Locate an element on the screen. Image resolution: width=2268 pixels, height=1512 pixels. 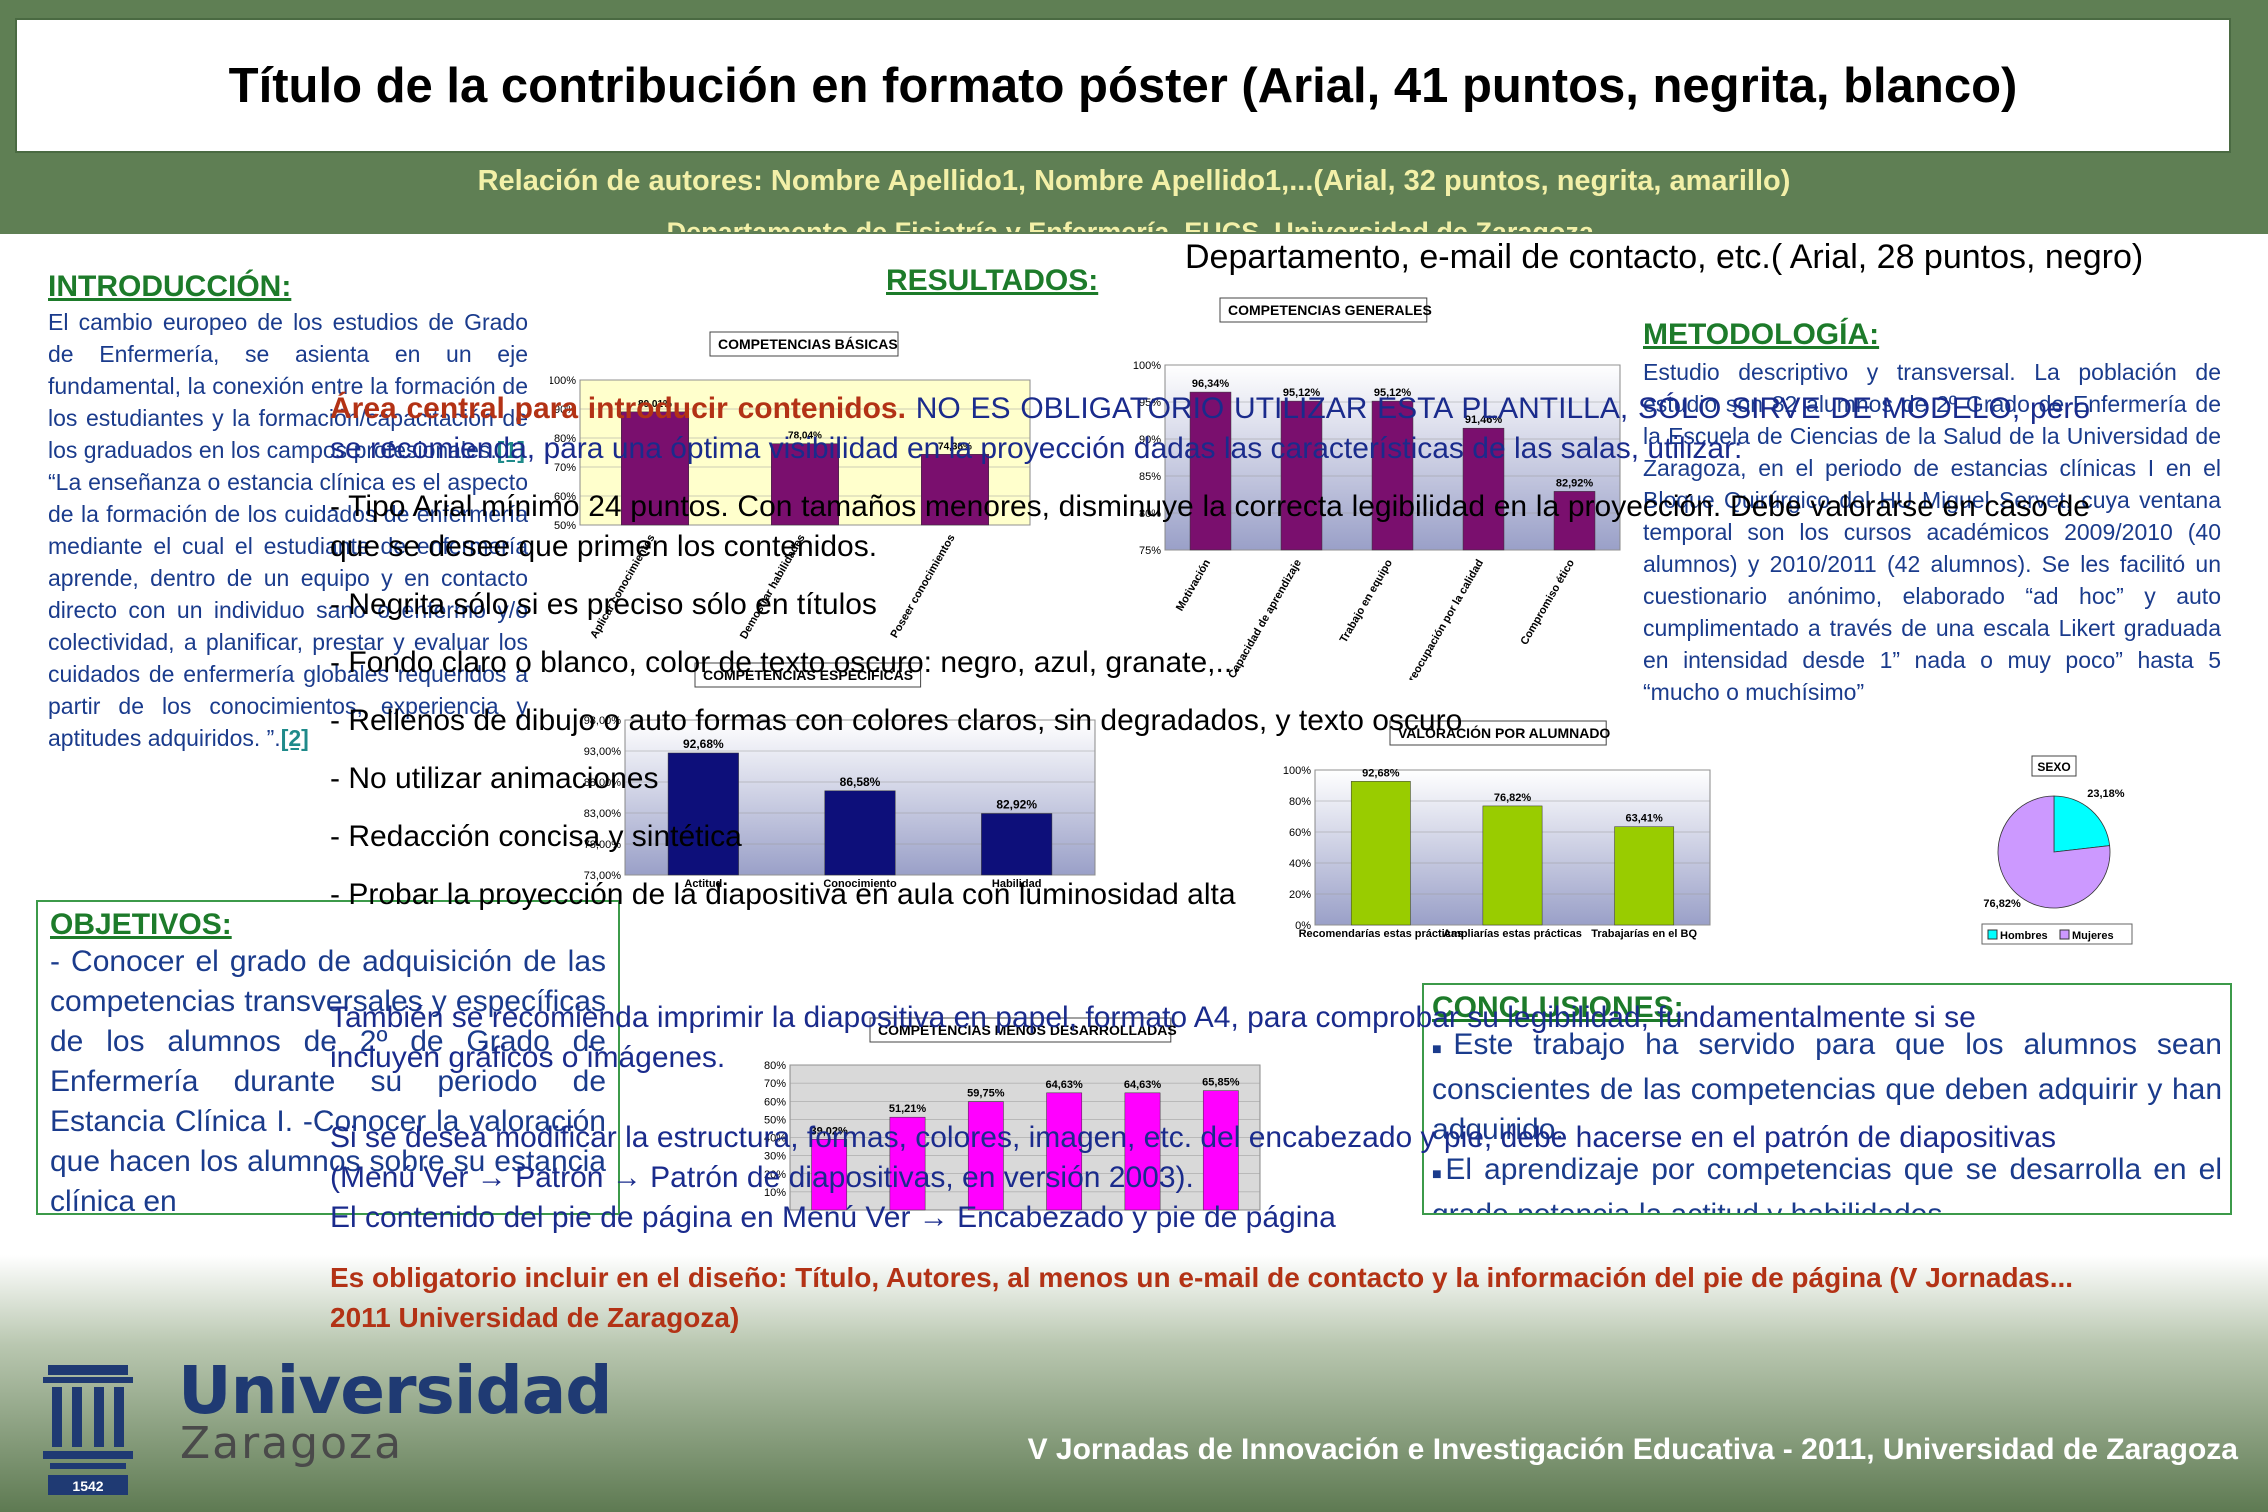
category-label: Recomendarías estas prácticas is located at coordinates (1381, 934).